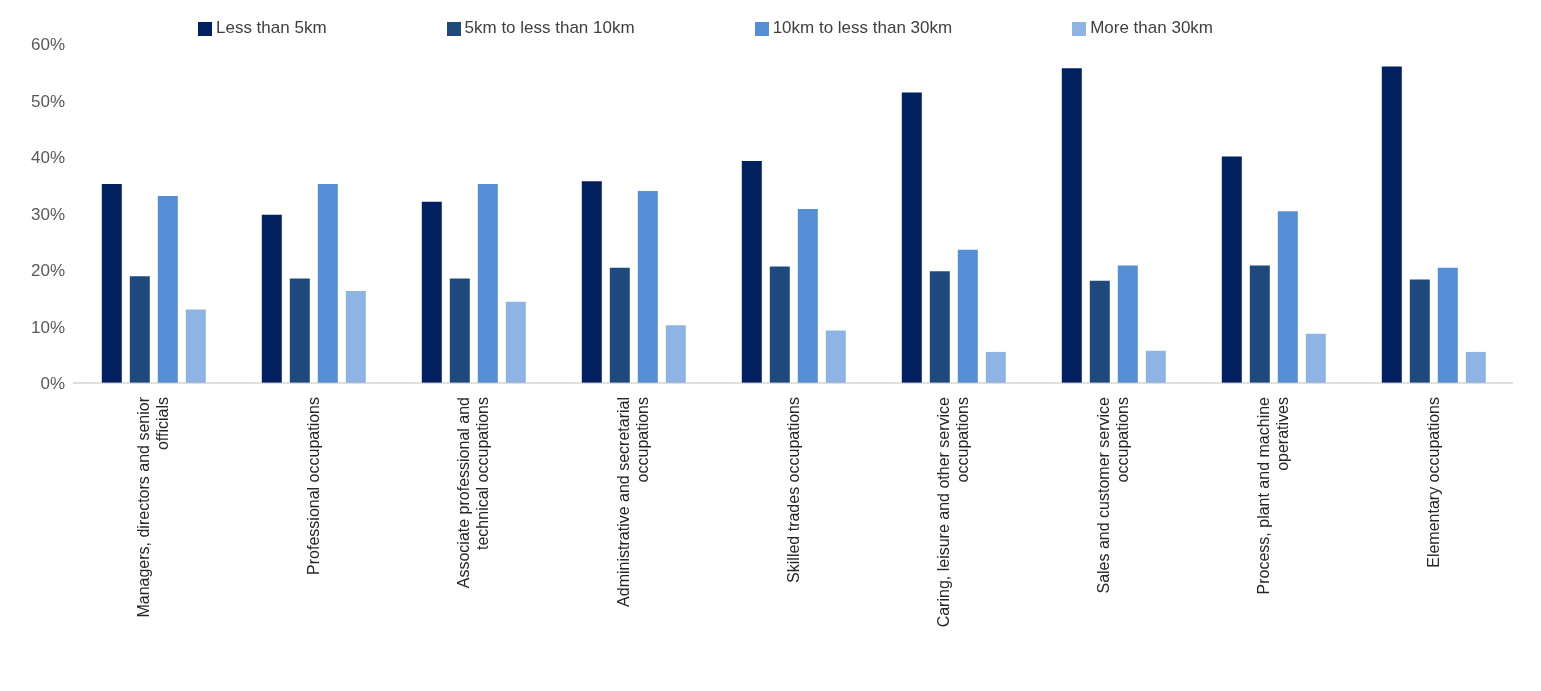  Describe the element at coordinates (549, 27) in the screenshot. I see `legend-label: 5km to less than 10km` at that location.